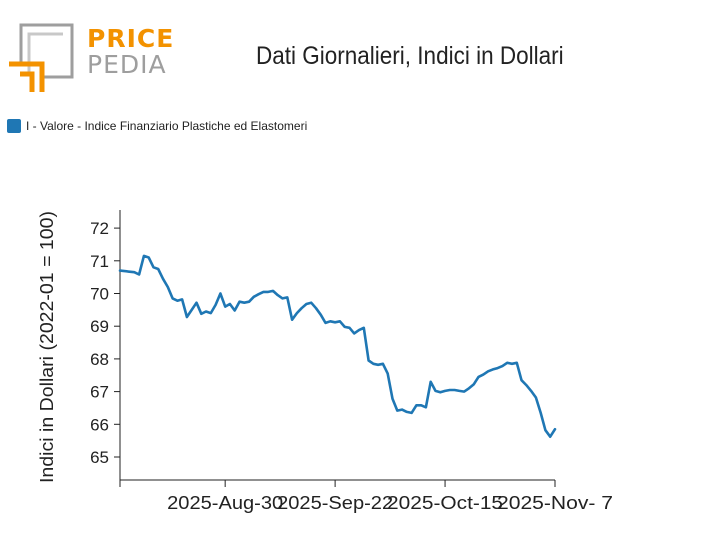 The width and height of the screenshot is (712, 555). I want to click on legend-swatch, so click(14, 126).